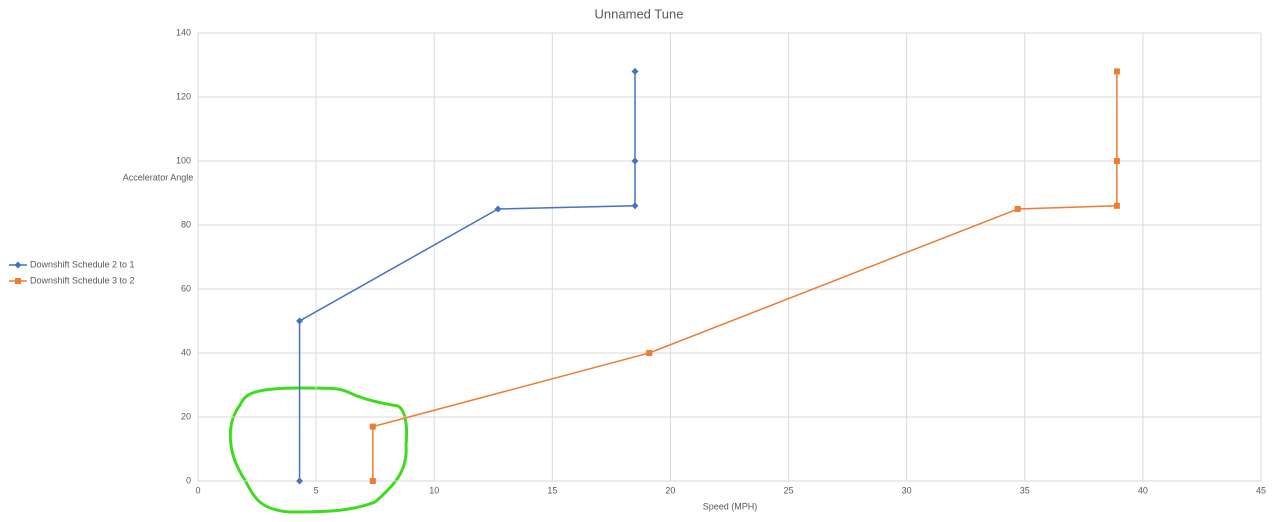 The image size is (1278, 522). I want to click on x-tick-label: 25, so click(789, 490).